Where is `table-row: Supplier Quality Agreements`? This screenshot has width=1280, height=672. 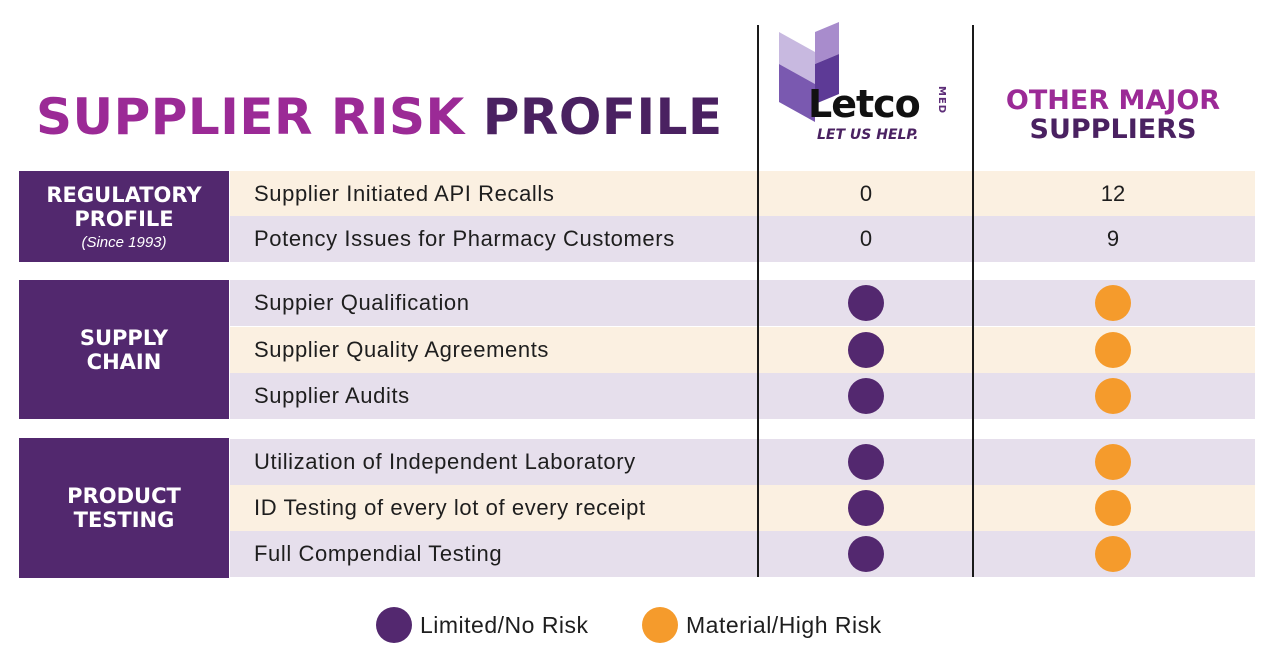
table-row: Supplier Quality Agreements is located at coordinates (742, 350).